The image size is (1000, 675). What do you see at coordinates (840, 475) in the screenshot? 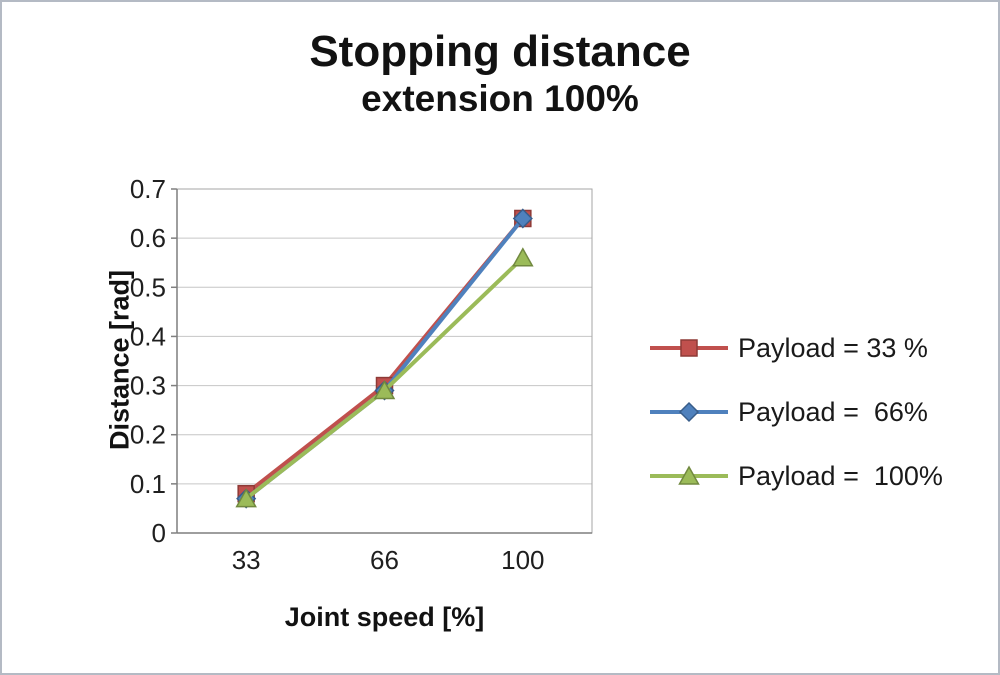
I see `legend-label: Payload = 100%` at bounding box center [840, 475].